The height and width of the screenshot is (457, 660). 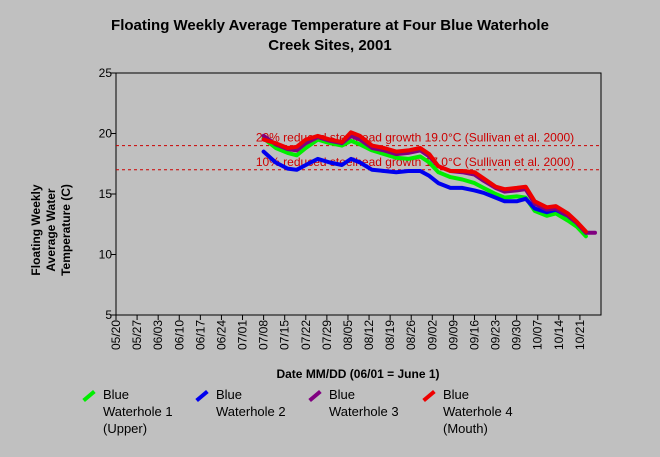 I want to click on y-tick-label: 5, so click(x=108, y=315).